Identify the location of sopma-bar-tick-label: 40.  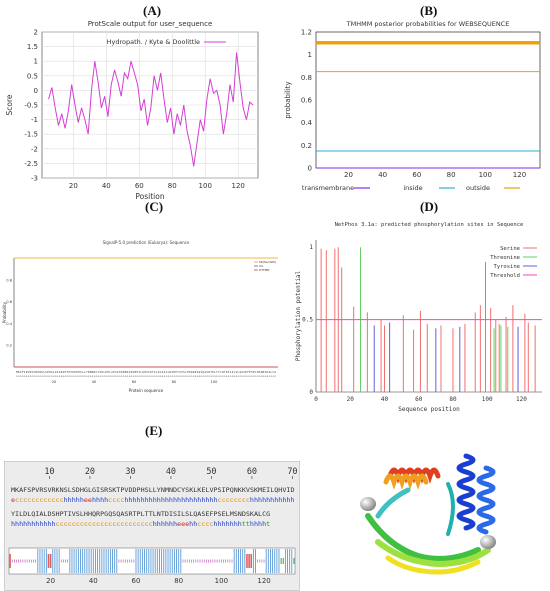
(93, 581).